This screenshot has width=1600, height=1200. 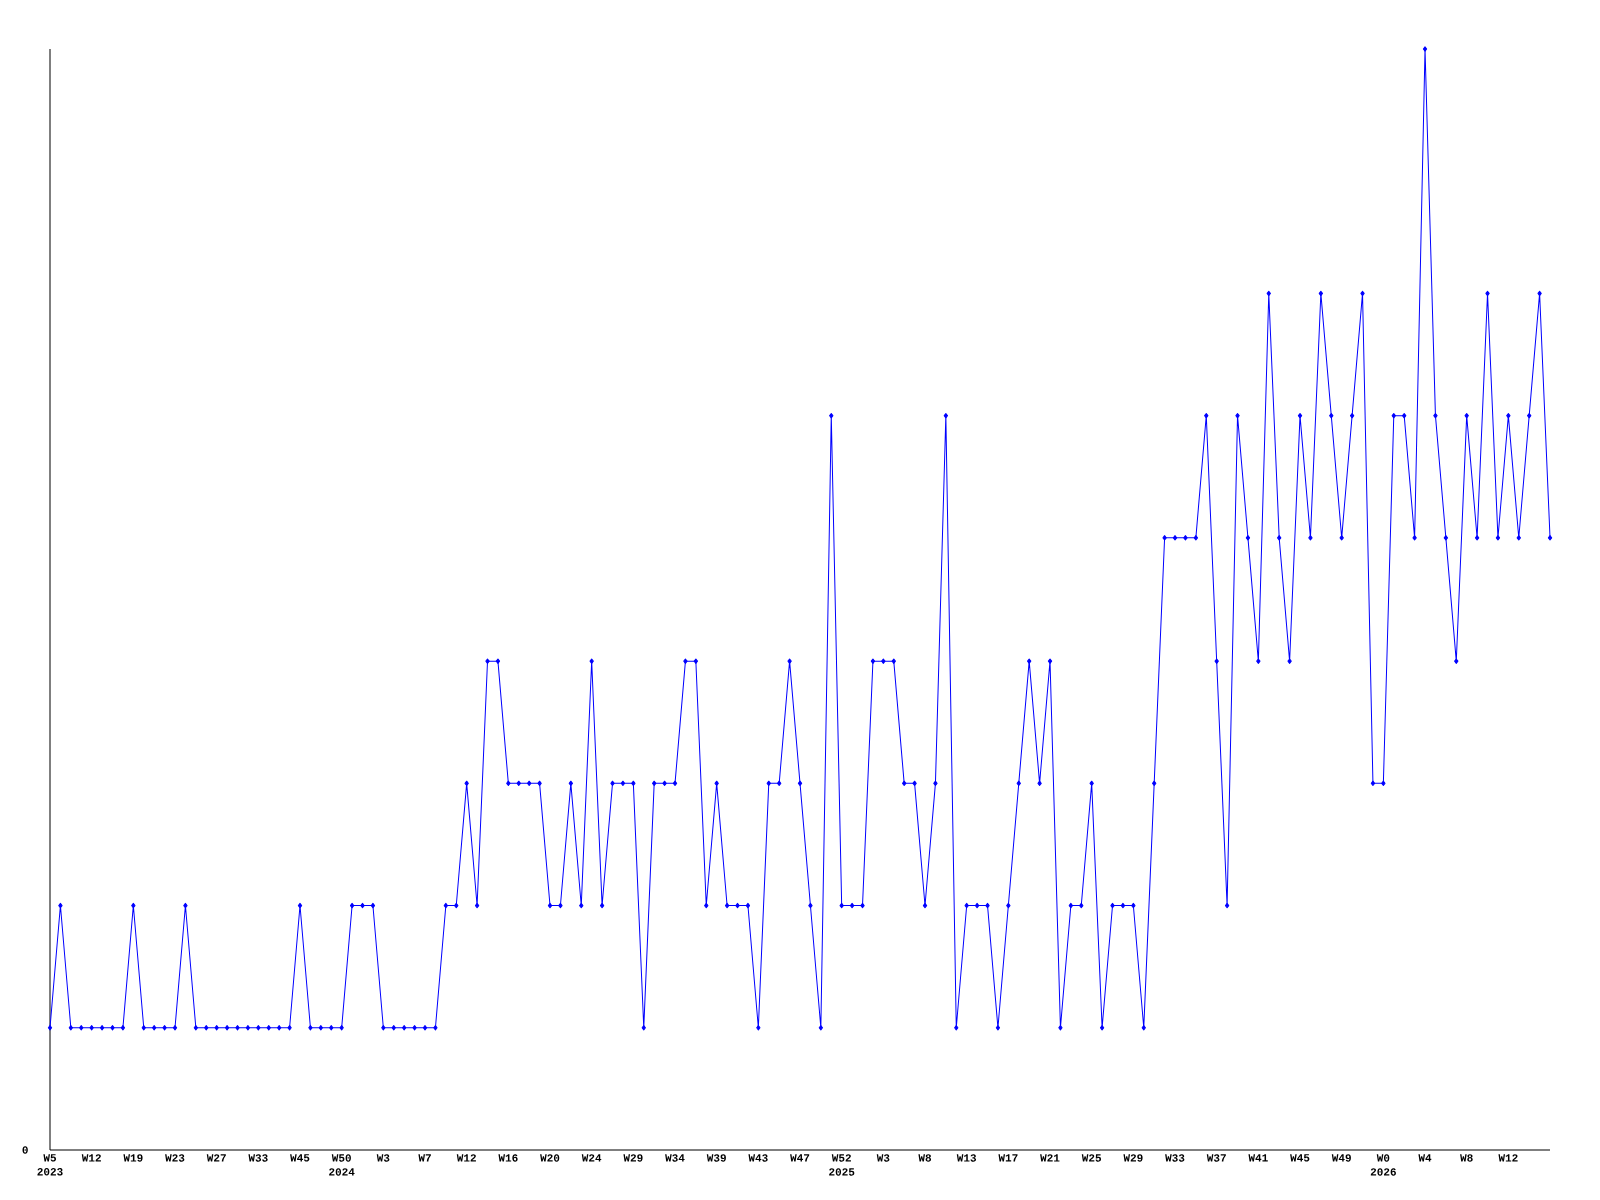 I want to click on x-tick-label: W43, so click(x=758, y=1158).